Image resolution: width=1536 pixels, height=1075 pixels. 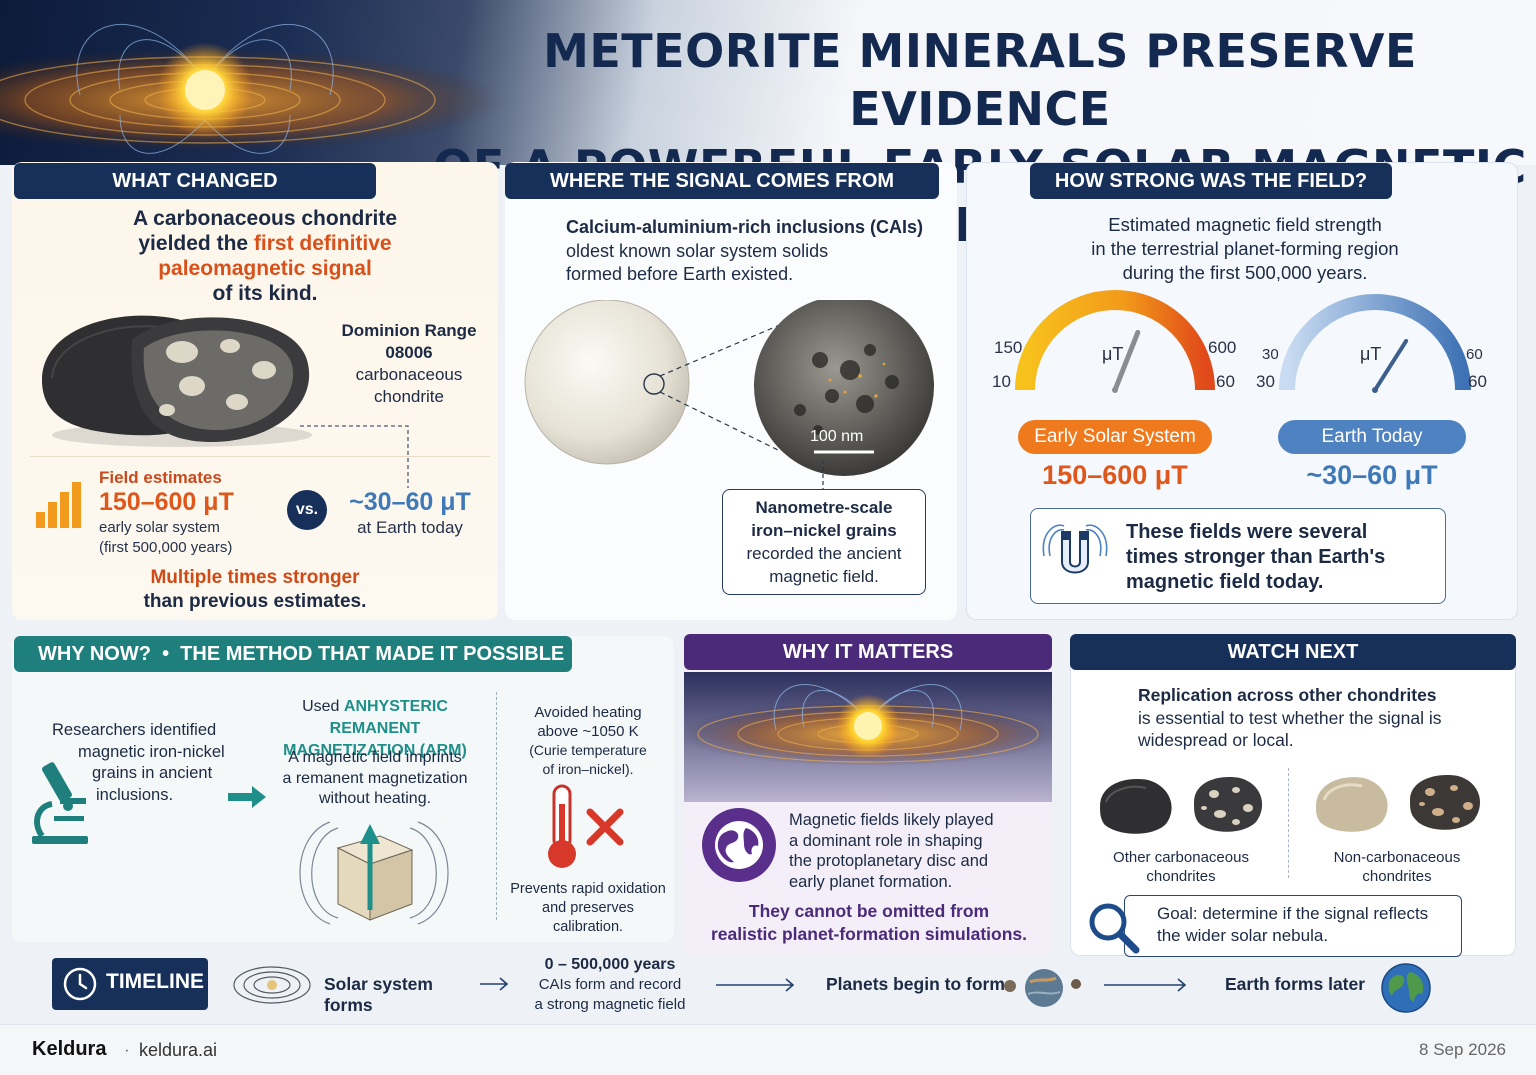 I want to click on today-gauge-top-right: 60, so click(x=1474, y=354).